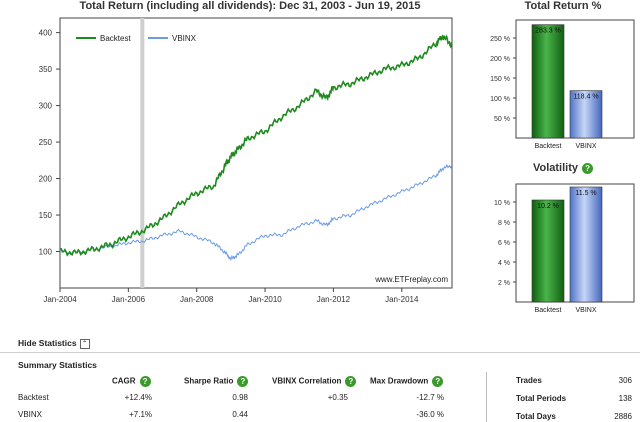  What do you see at coordinates (46, 215) in the screenshot?
I see `y-tick-label: 150` at bounding box center [46, 215].